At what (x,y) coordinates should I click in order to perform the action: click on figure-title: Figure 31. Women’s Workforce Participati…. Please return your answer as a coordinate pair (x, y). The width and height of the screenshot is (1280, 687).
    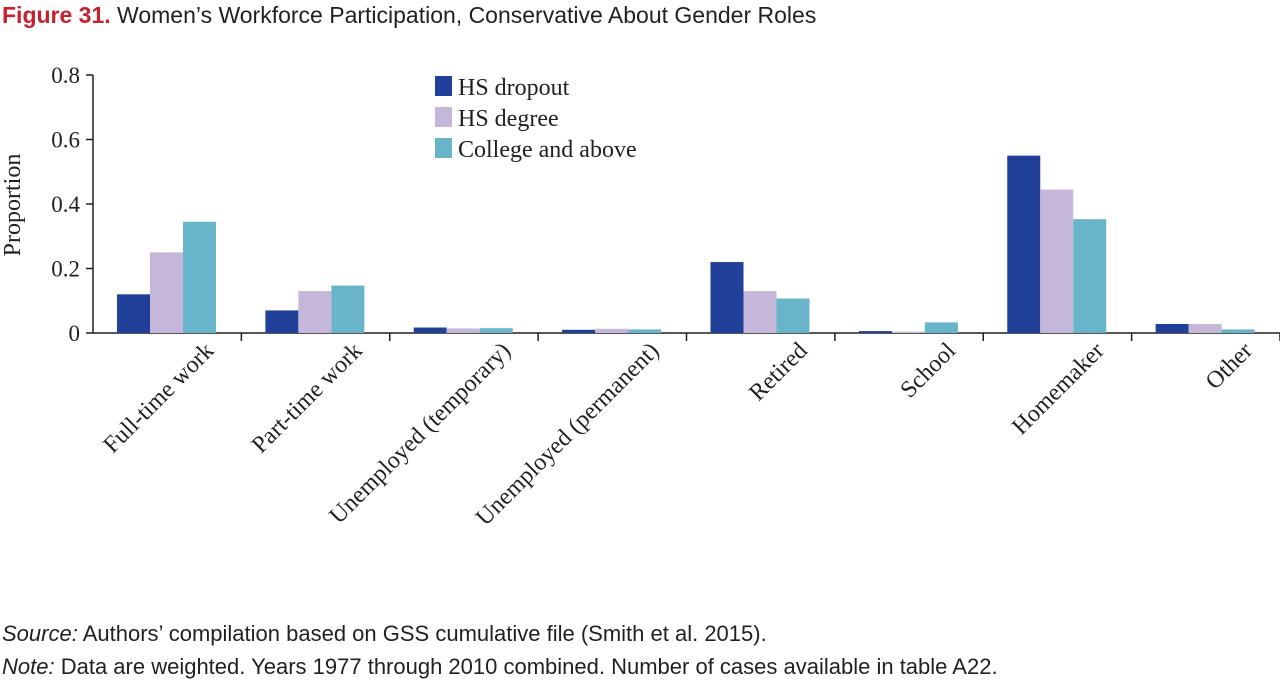
    Looking at the image, I should click on (409, 15).